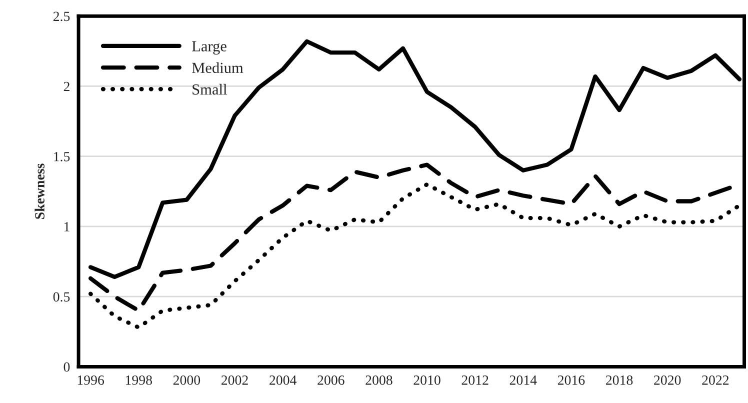  I want to click on x-tick-label: 2016, so click(571, 380).